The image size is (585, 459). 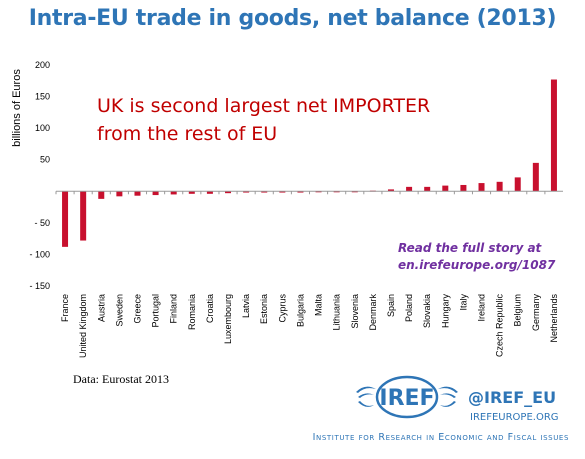 I want to click on x-tick-label: Latvia, so click(x=246, y=306).